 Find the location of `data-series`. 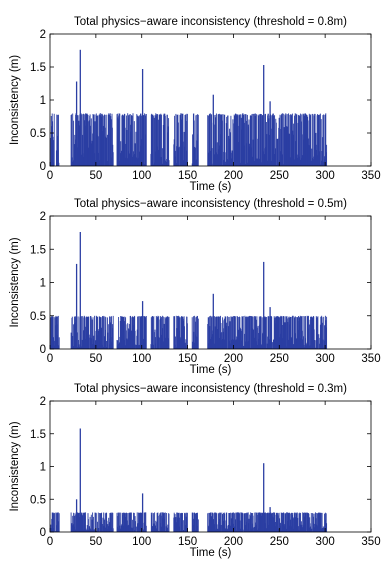

data-series is located at coordinates (189, 480).